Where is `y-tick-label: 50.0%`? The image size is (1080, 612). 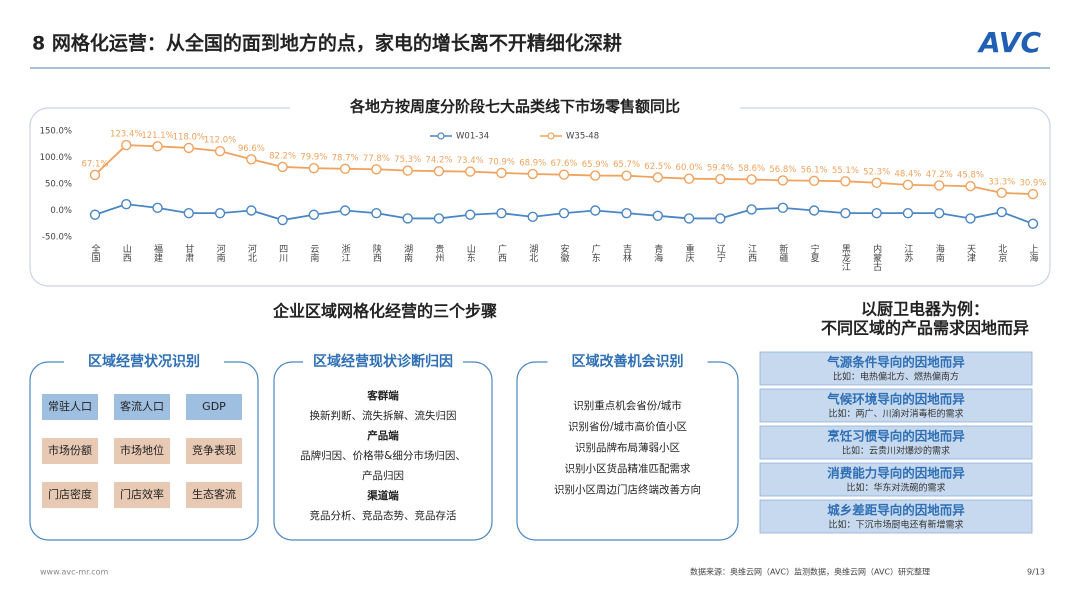
y-tick-label: 50.0% is located at coordinates (58, 185).